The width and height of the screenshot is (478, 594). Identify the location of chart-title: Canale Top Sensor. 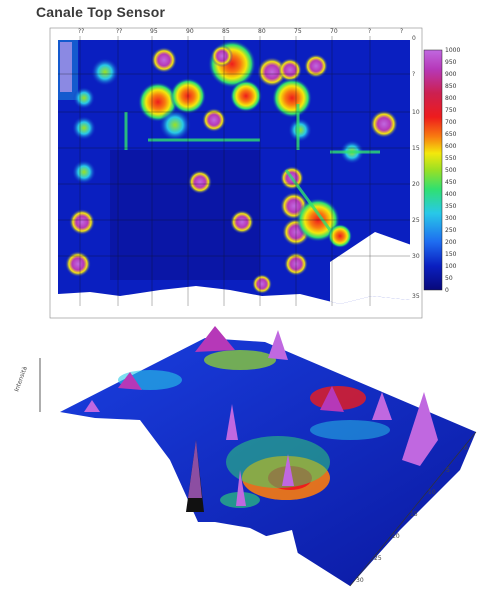
(101, 12).